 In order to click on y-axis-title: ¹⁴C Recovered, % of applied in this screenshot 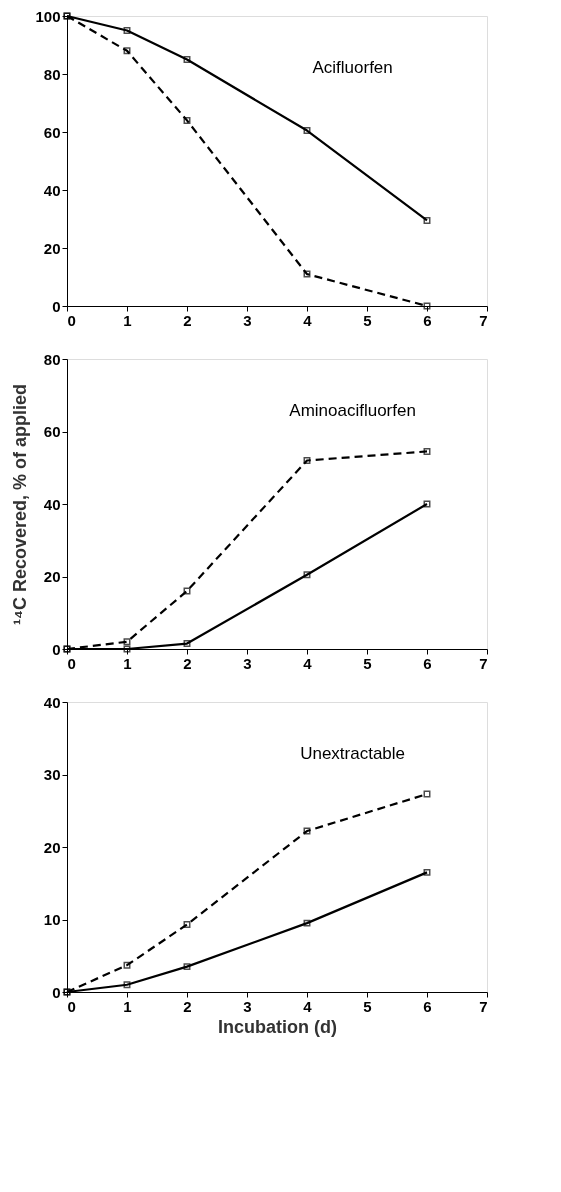, I will do `click(19, 504)`.